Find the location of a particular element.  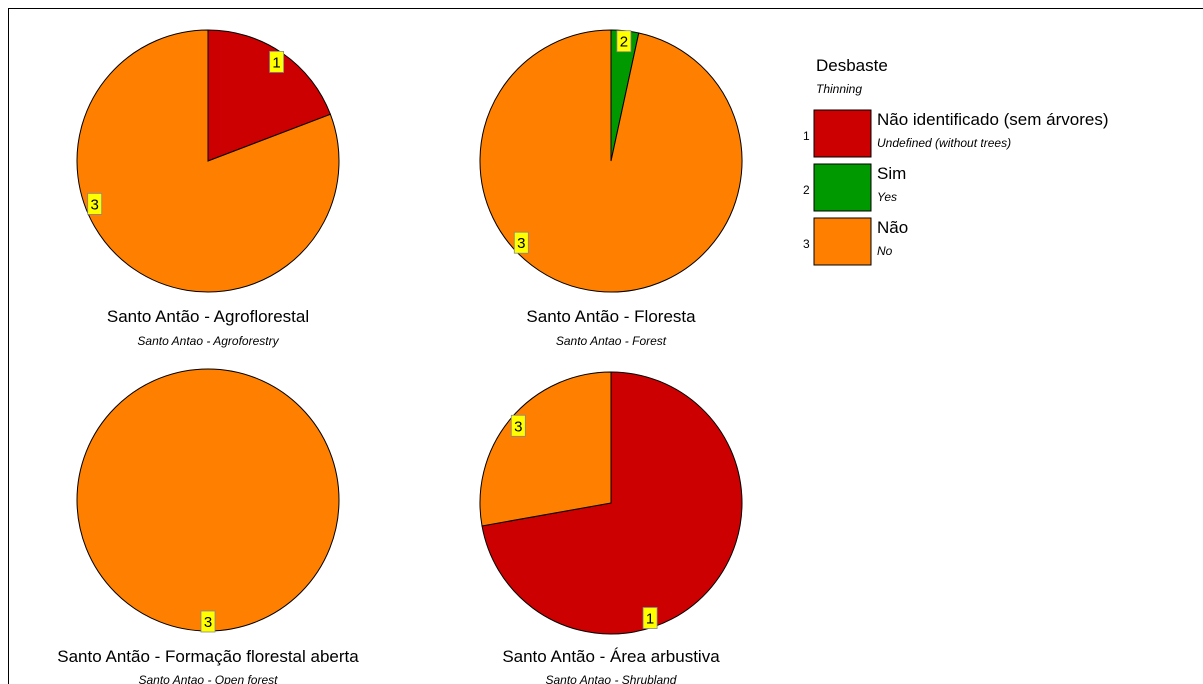

pie-subtitle: Santo Antao - Forest is located at coordinates (611, 341).